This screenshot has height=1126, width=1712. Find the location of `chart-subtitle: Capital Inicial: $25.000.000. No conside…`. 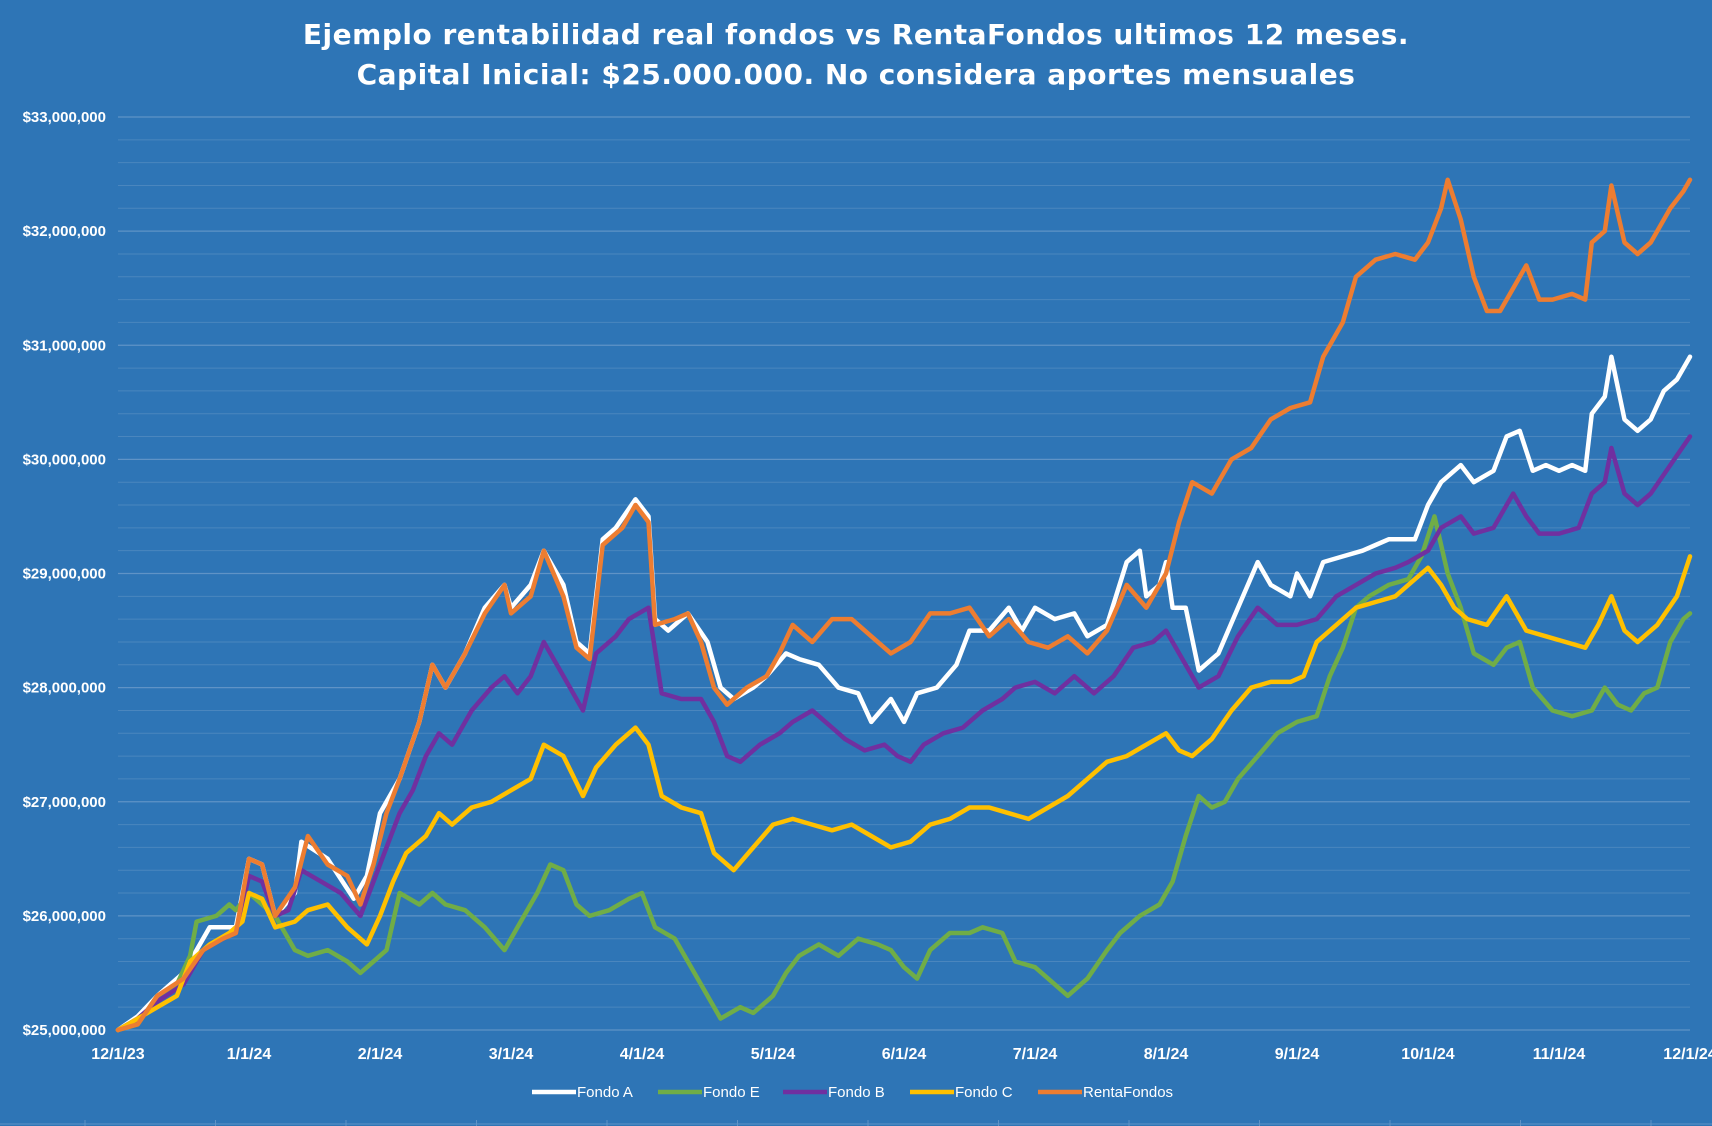

chart-subtitle: Capital Inicial: $25.000.000. No conside… is located at coordinates (856, 74).